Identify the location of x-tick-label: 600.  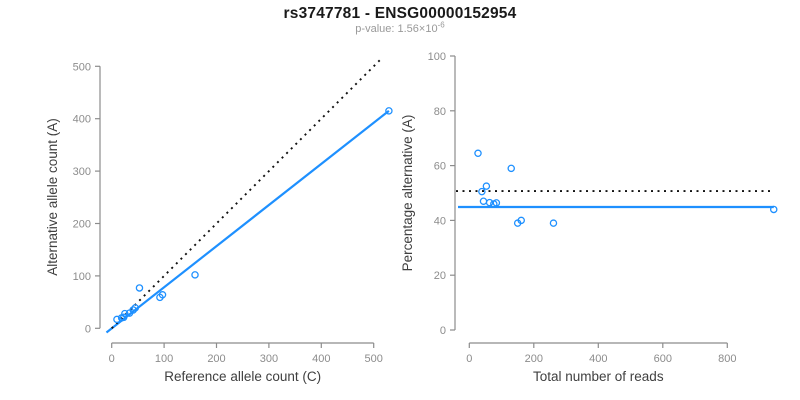
(663, 359).